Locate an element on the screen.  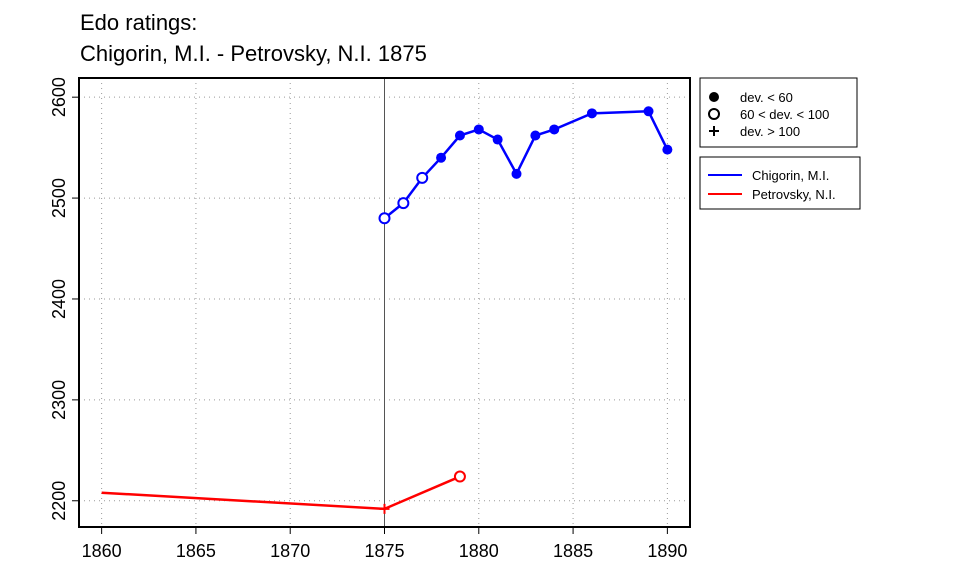
y-tick-label: 2600 is located at coordinates (59, 97).